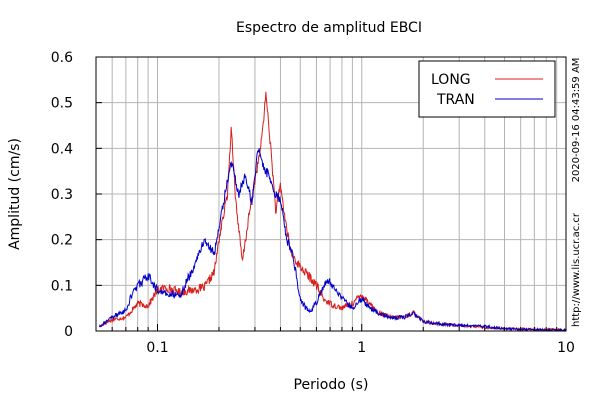 This screenshot has width=600, height=400. I want to click on legend-box, so click(487, 89).